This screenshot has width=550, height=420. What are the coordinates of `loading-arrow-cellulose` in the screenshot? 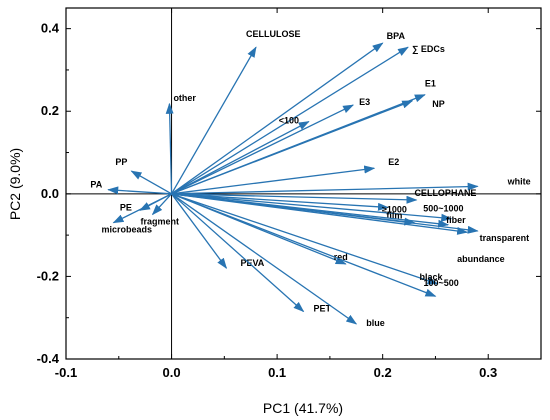 It's located at (213, 120).